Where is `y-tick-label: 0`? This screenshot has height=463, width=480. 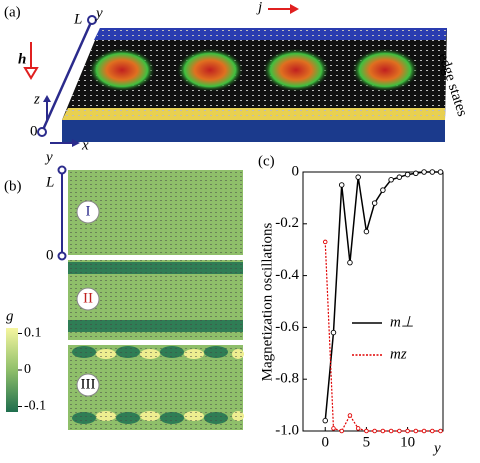
y-tick-label: 0 is located at coordinates (296, 171).